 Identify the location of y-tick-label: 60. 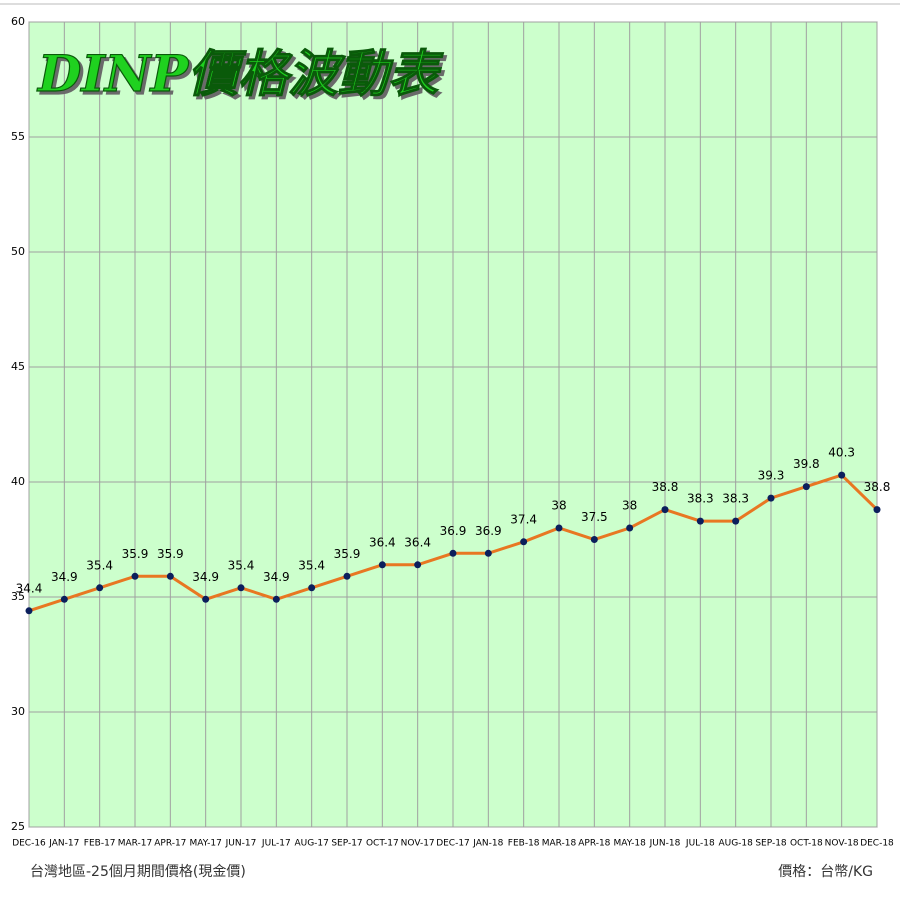
(18, 21).